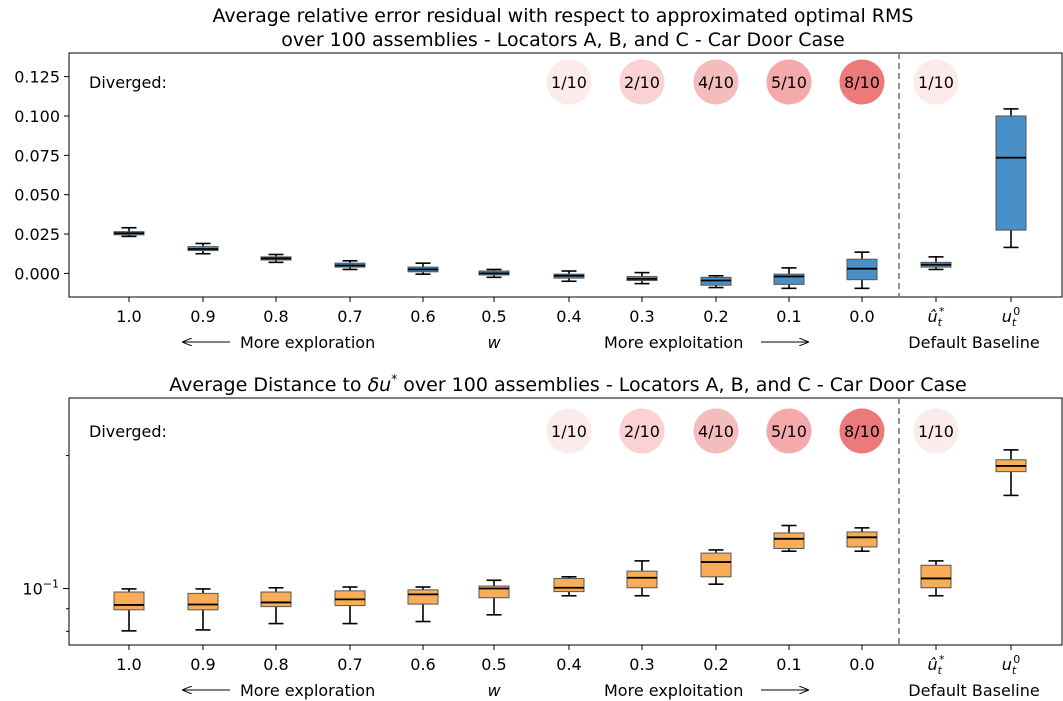  What do you see at coordinates (128, 431) in the screenshot?
I see `chart-bottom-diverged-label: Diverged:` at bounding box center [128, 431].